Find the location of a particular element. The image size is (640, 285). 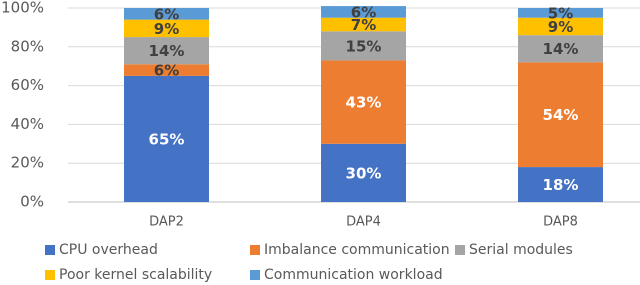

y-tick-label: 100% is located at coordinates (22, 8).